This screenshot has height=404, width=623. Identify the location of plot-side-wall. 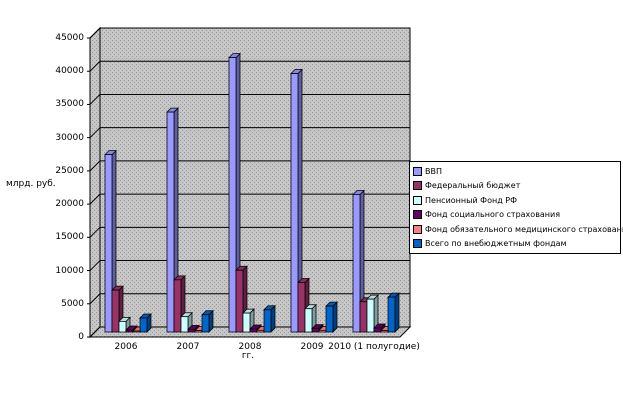
(95, 182).